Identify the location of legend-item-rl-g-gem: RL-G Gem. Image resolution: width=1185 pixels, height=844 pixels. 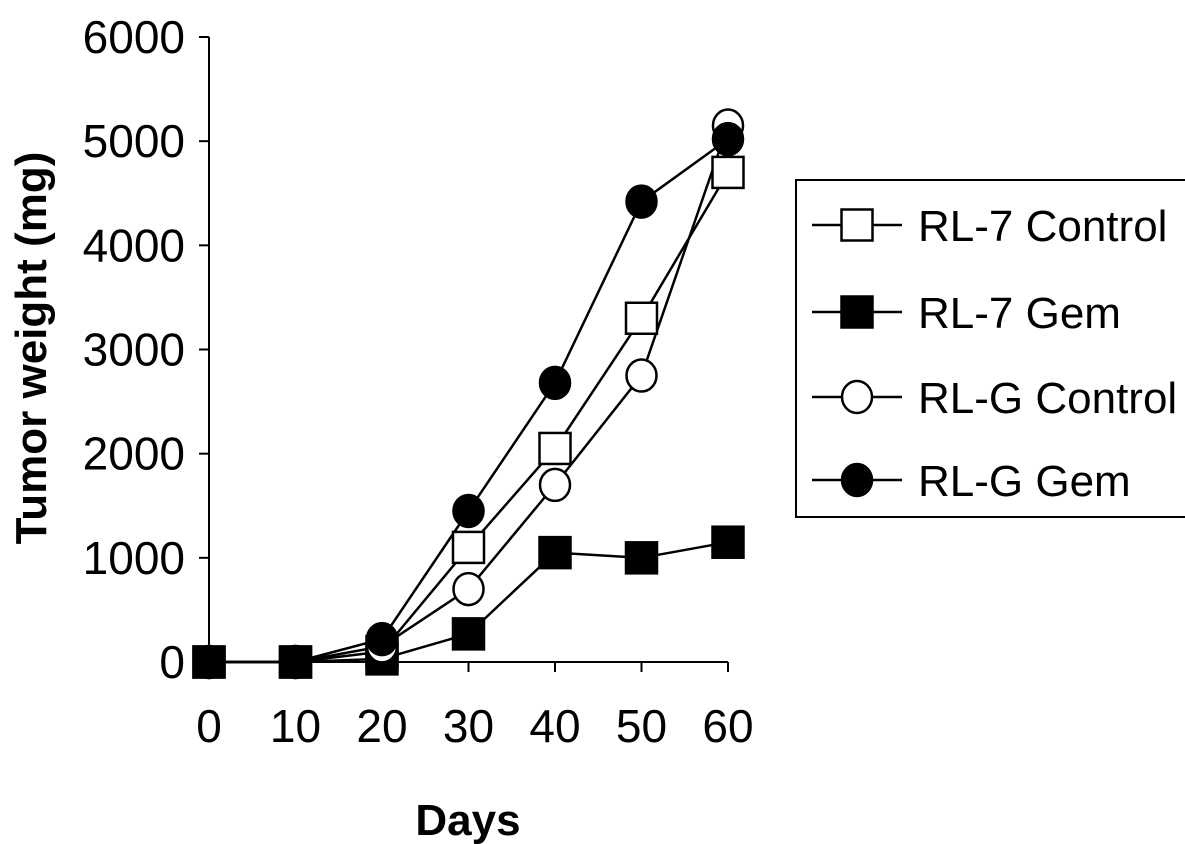
(971, 481).